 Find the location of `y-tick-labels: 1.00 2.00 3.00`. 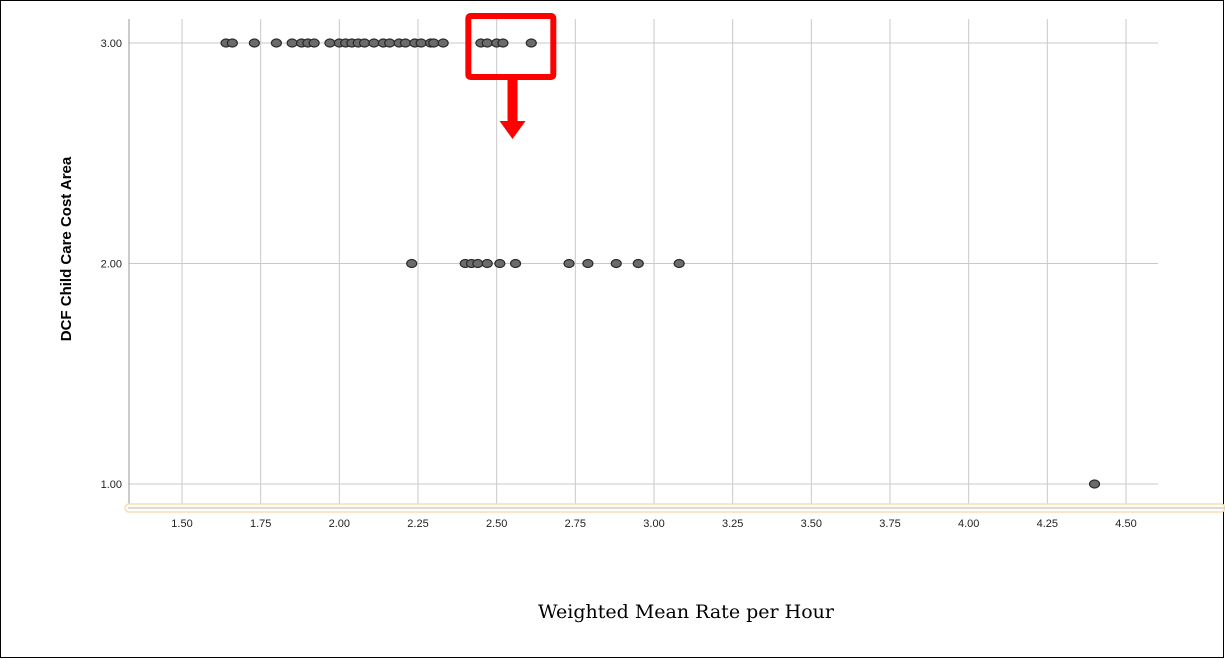

y-tick-labels: 1.00 2.00 3.00 is located at coordinates (111, 264).